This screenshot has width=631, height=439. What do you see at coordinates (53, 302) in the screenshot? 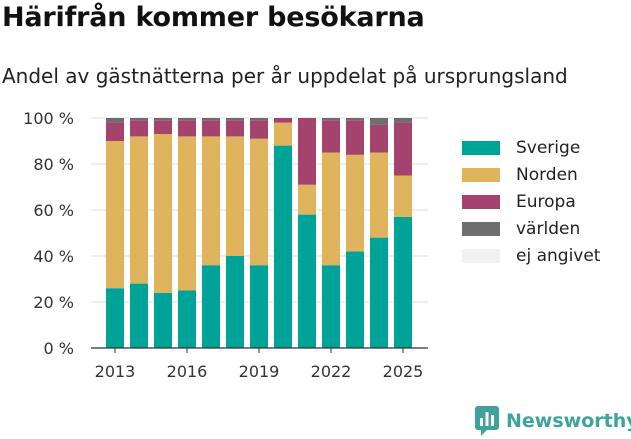
I see `y-tick-label: 20 %` at bounding box center [53, 302].